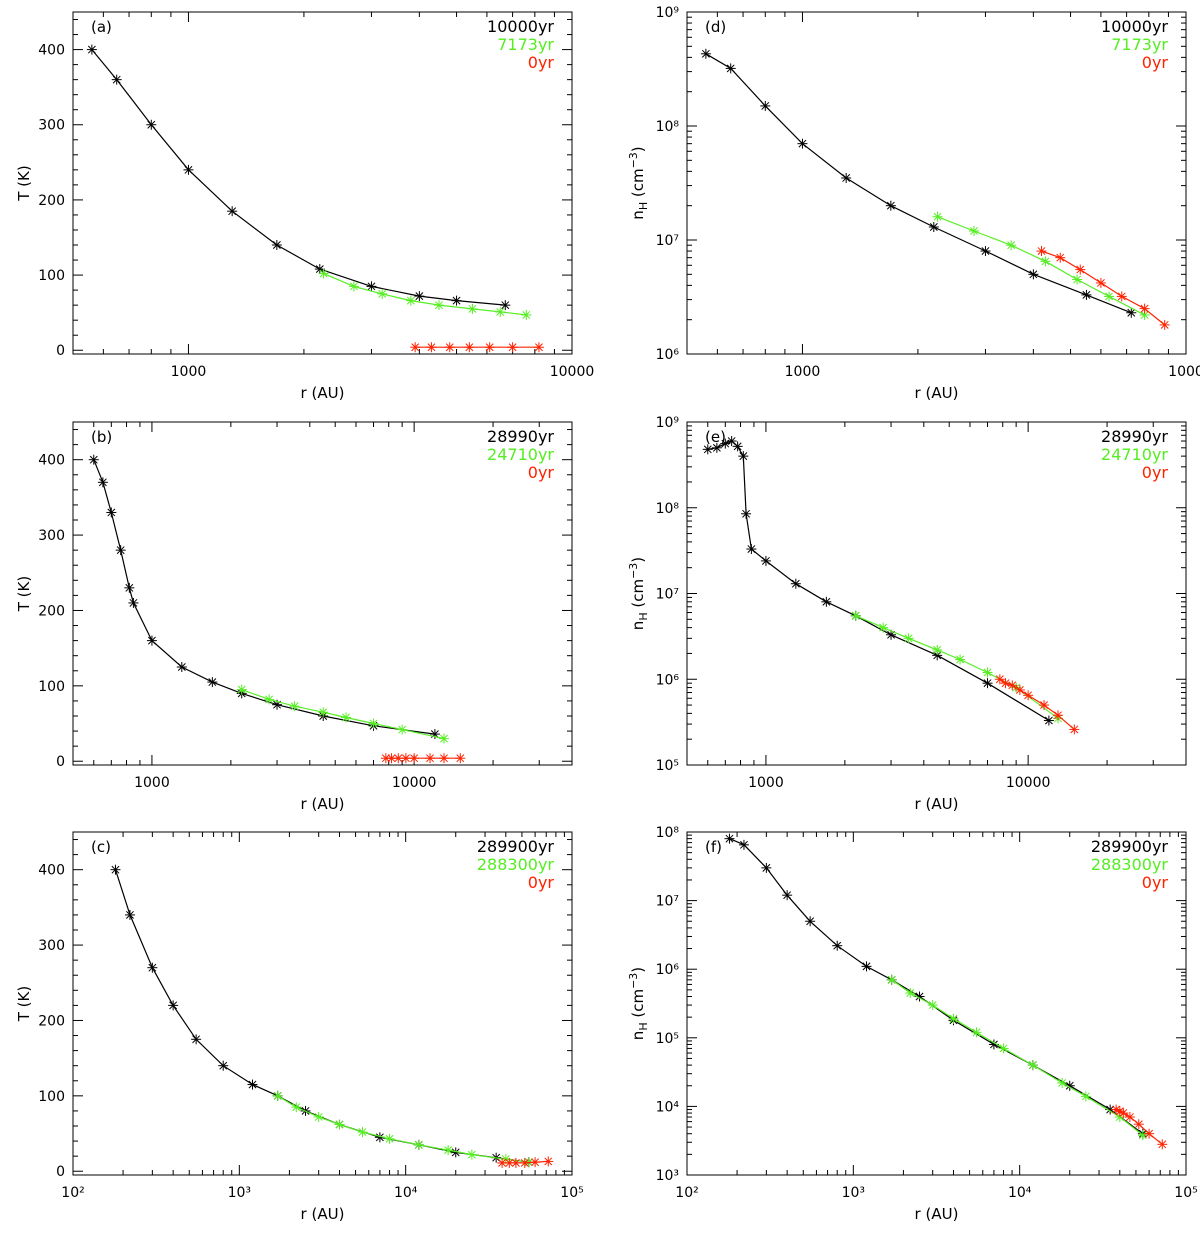  I want to click on x-tick-label: 10000, so click(1028, 783).